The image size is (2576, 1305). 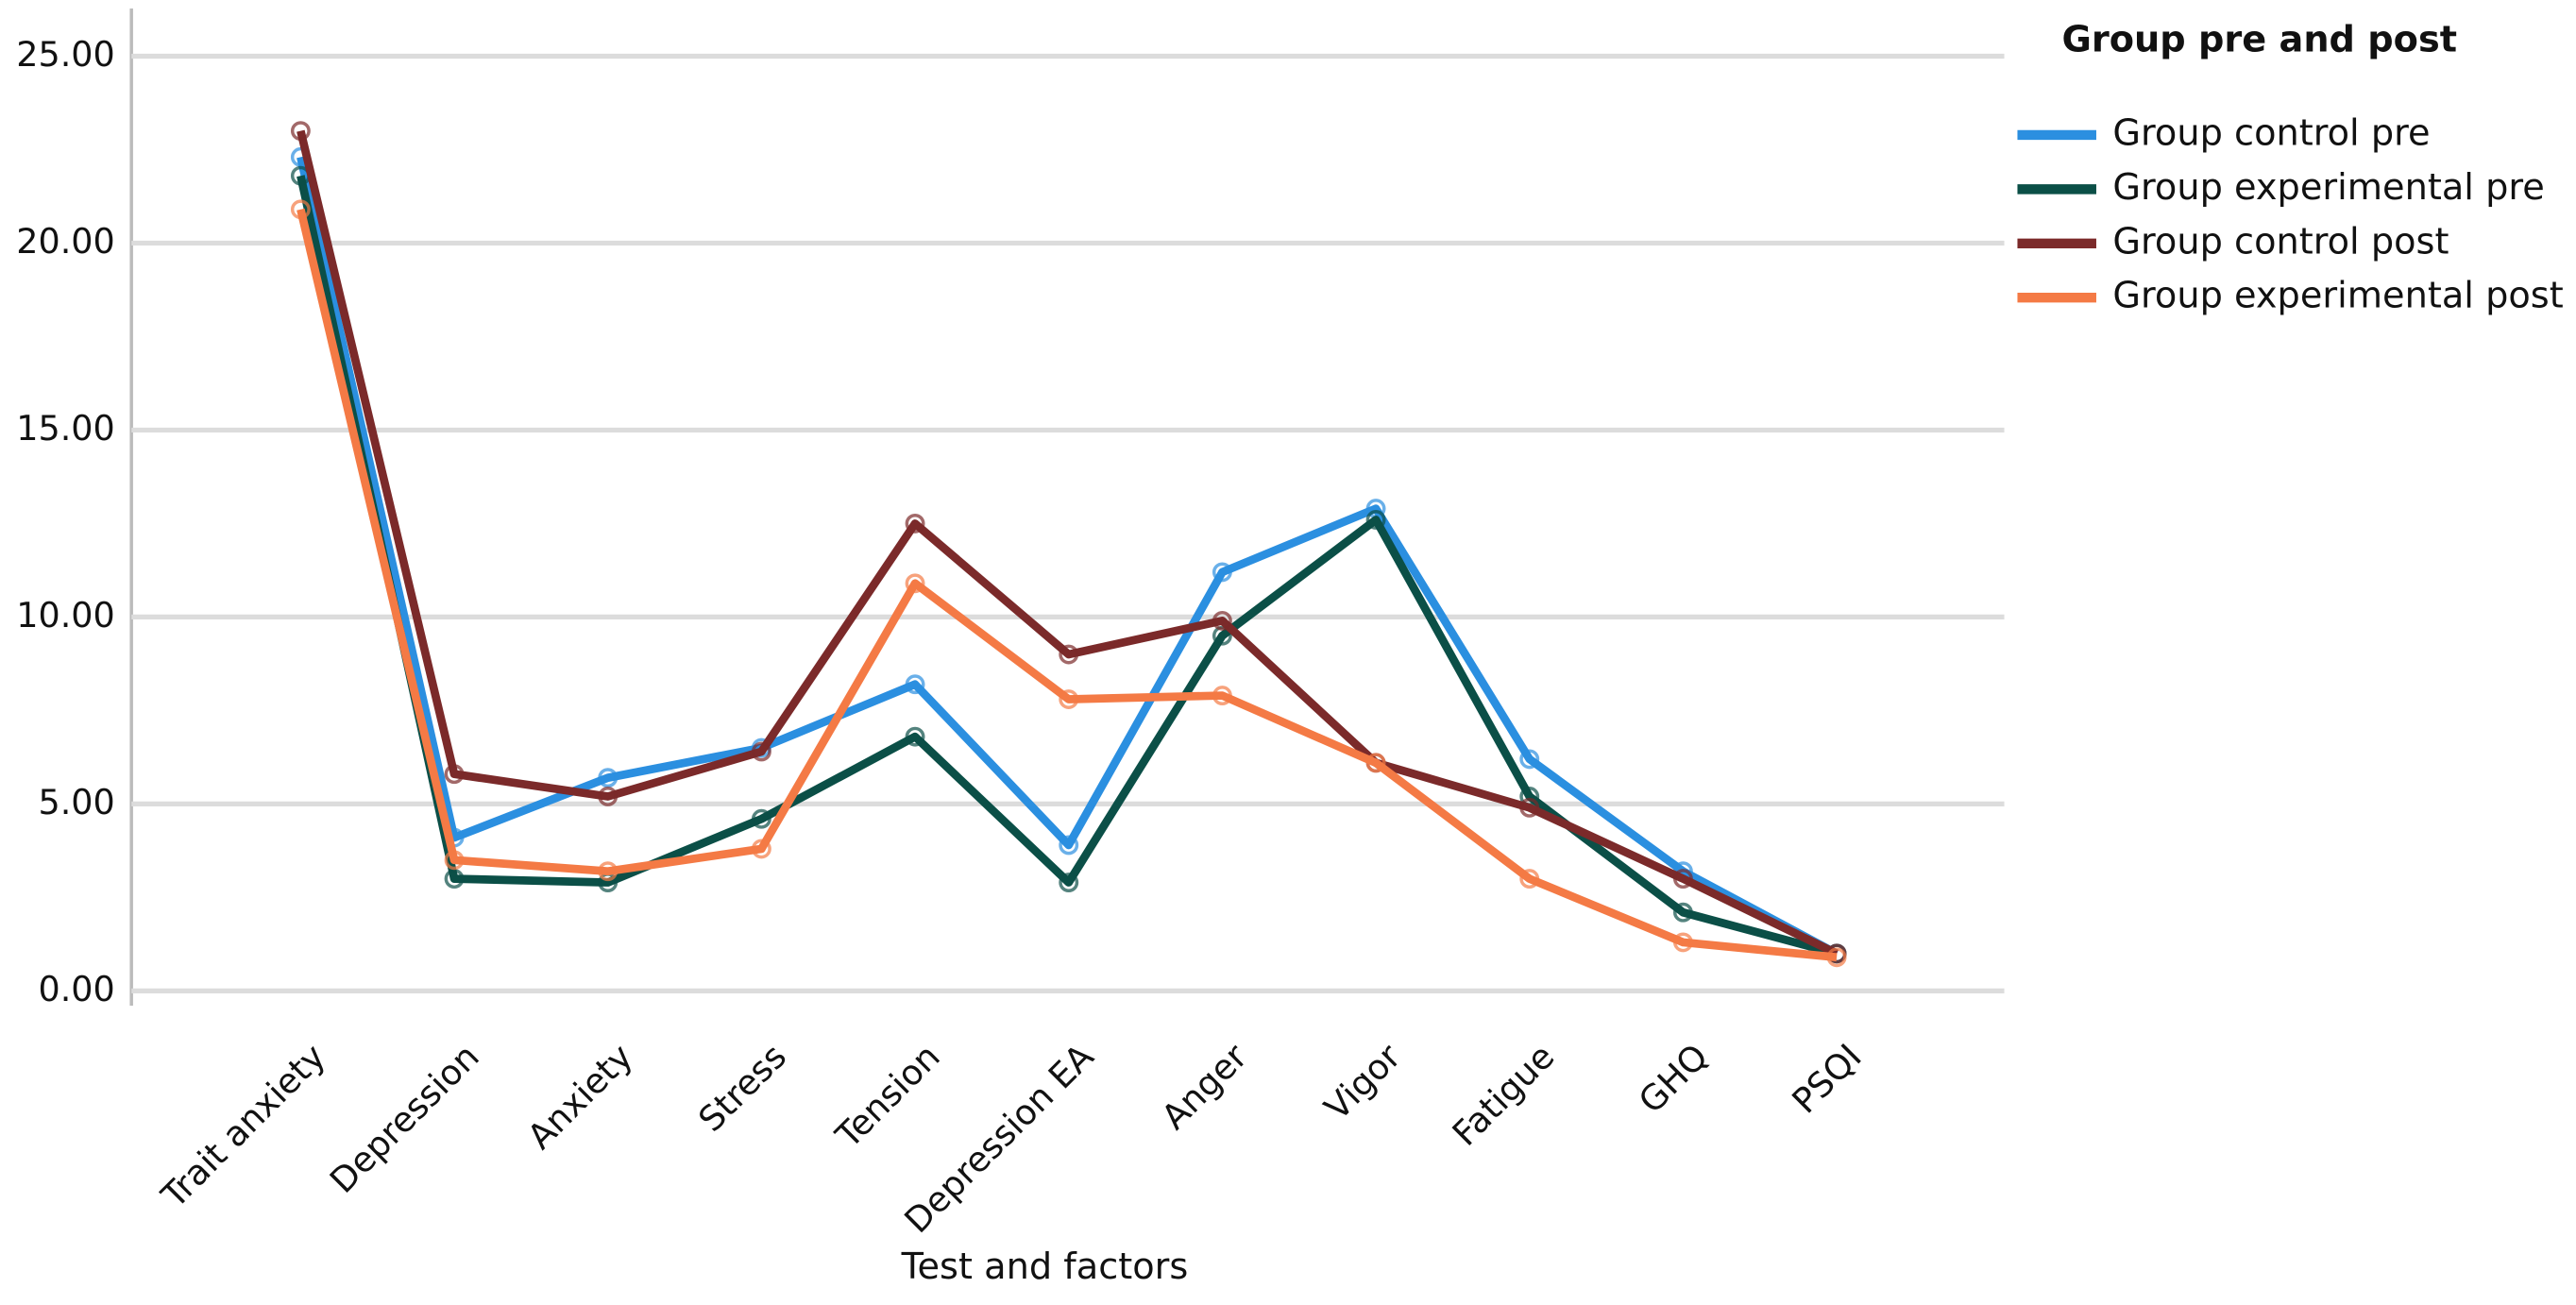 I want to click on x-tick-label: Anxiety, so click(x=579, y=1096).